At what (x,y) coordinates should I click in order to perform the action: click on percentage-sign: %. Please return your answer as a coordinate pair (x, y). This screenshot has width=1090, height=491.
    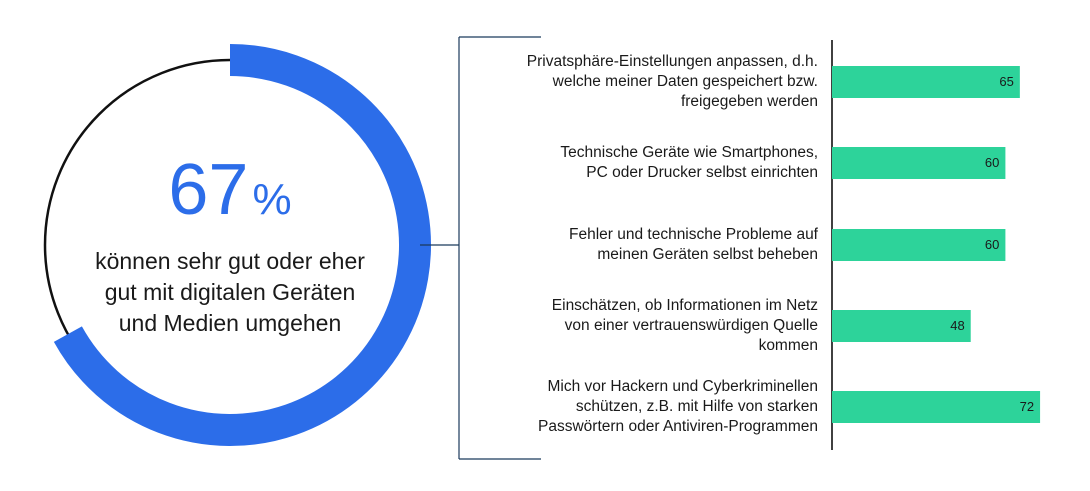
    Looking at the image, I should click on (272, 199).